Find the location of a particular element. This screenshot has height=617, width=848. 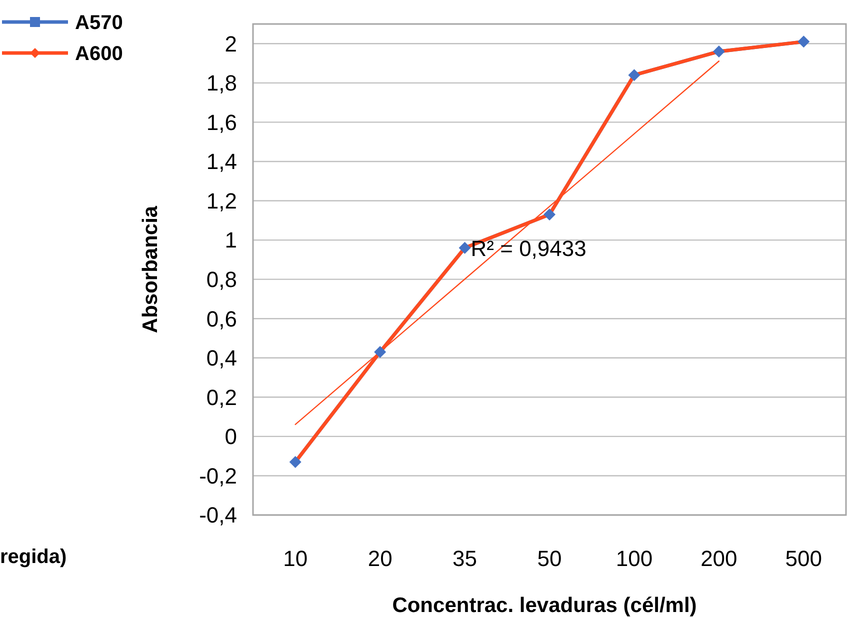

y-tick-label: 0,4 is located at coordinates (221, 358).